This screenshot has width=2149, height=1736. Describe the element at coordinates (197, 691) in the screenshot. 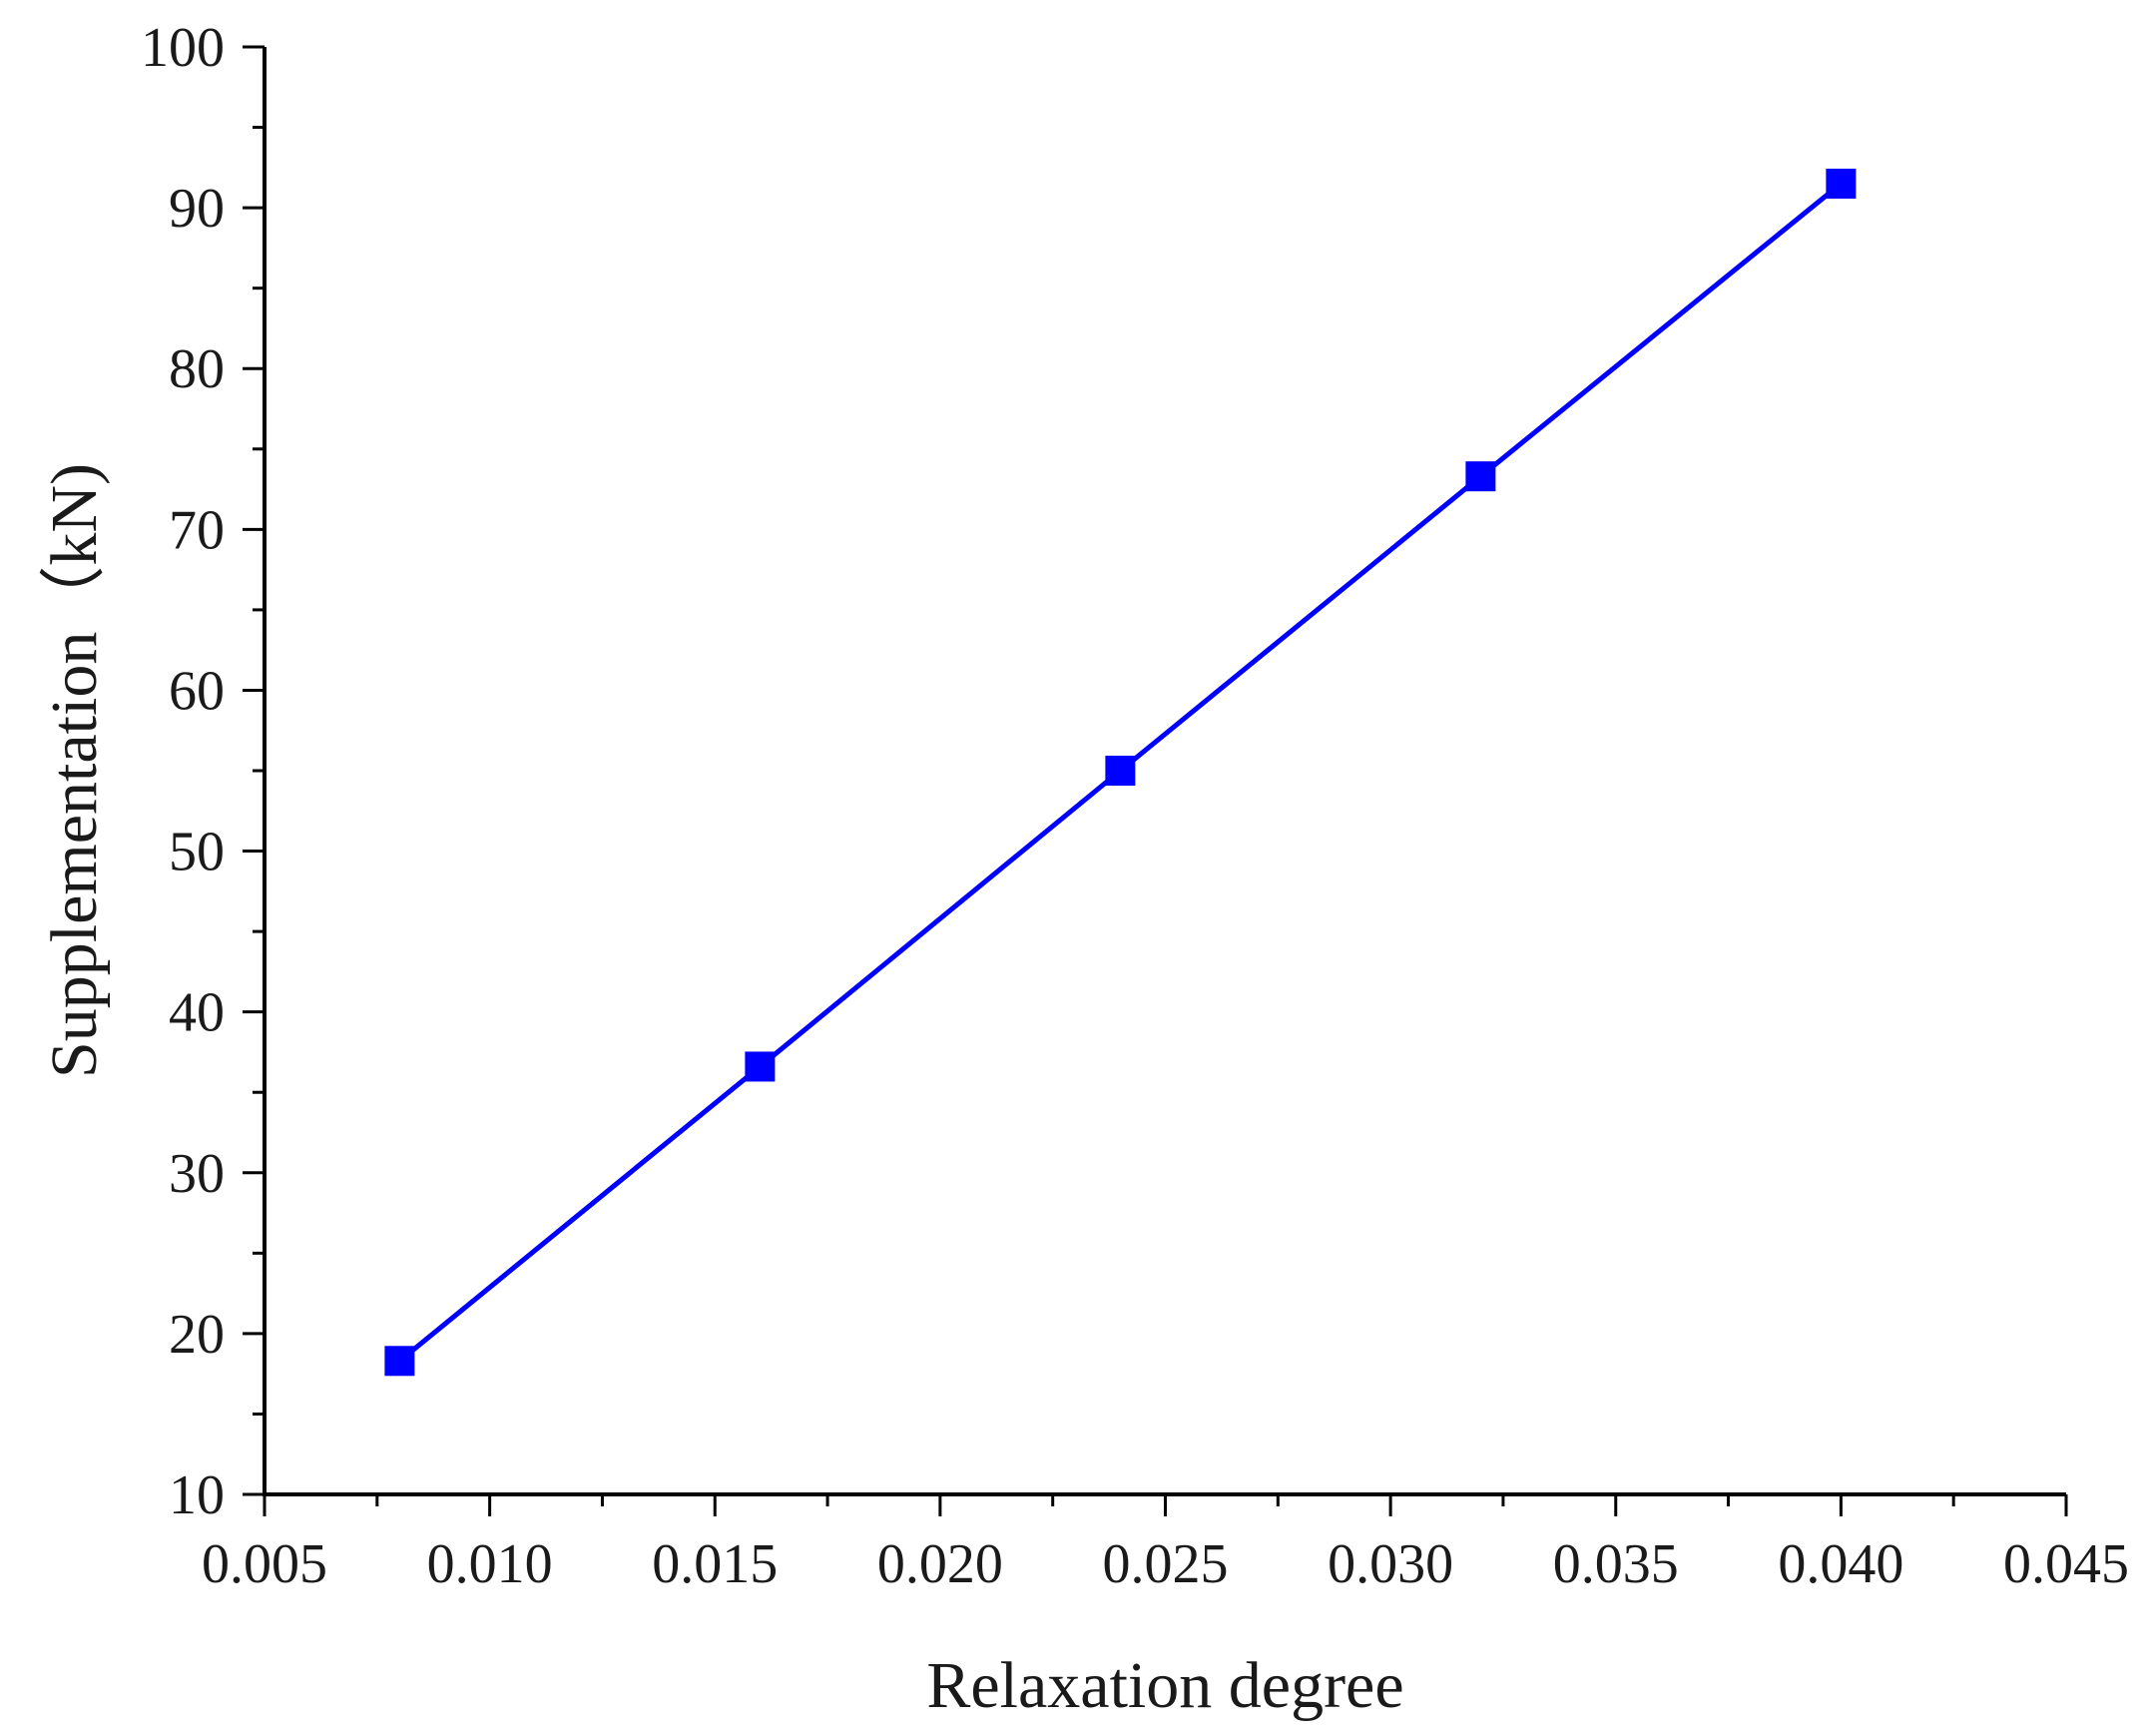

I see `y-tick-label: 60` at that location.